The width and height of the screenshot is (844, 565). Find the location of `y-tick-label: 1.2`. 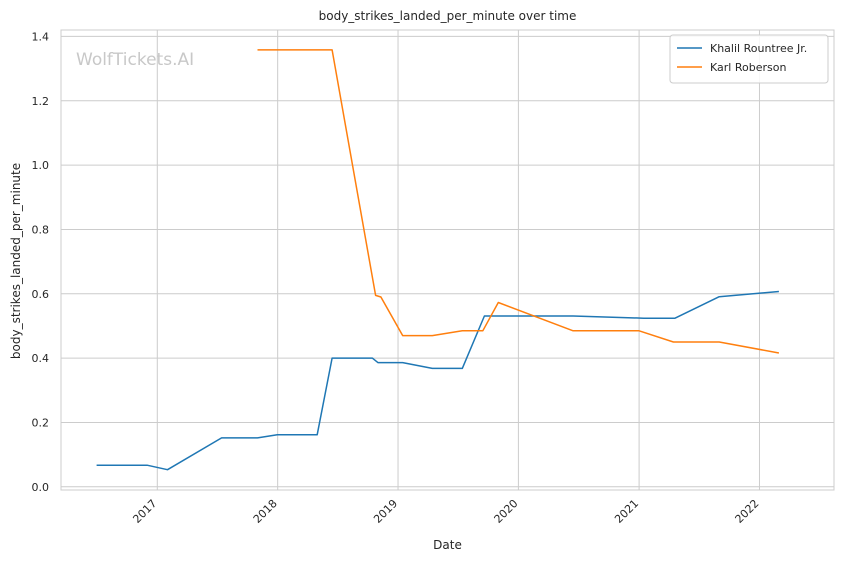

y-tick-label: 1.2 is located at coordinates (41, 101).